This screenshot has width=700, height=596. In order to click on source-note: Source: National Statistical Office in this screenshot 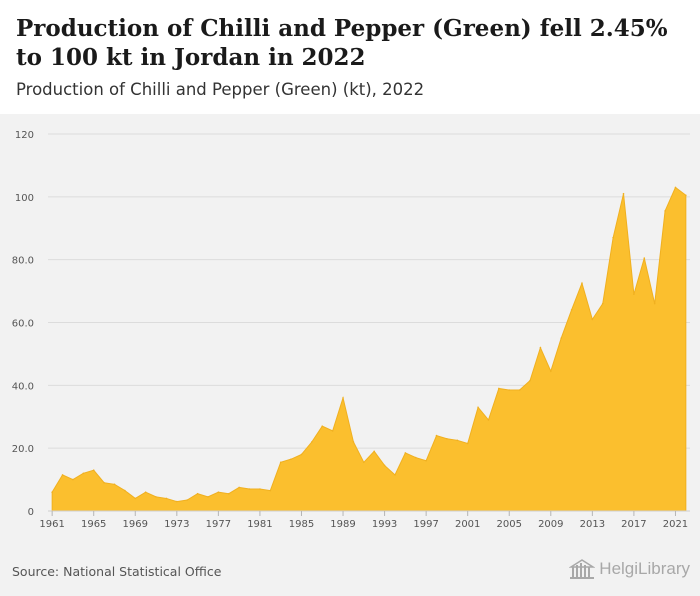, I will do `click(117, 571)`.